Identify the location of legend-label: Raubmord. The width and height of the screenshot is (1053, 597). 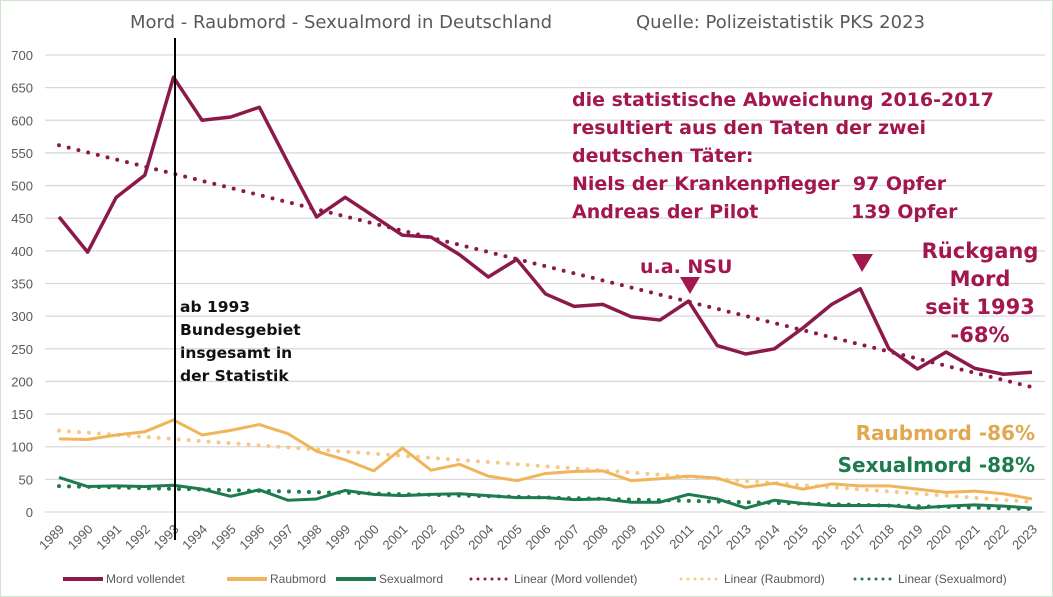
(298, 579).